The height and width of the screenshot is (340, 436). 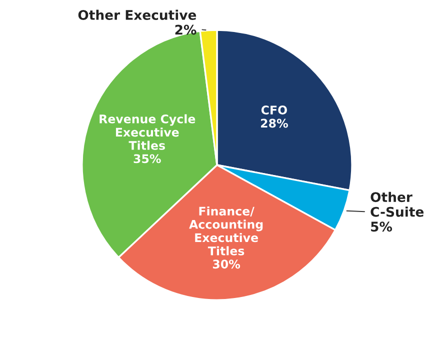 I want to click on data-label: 2%, so click(x=185, y=29).